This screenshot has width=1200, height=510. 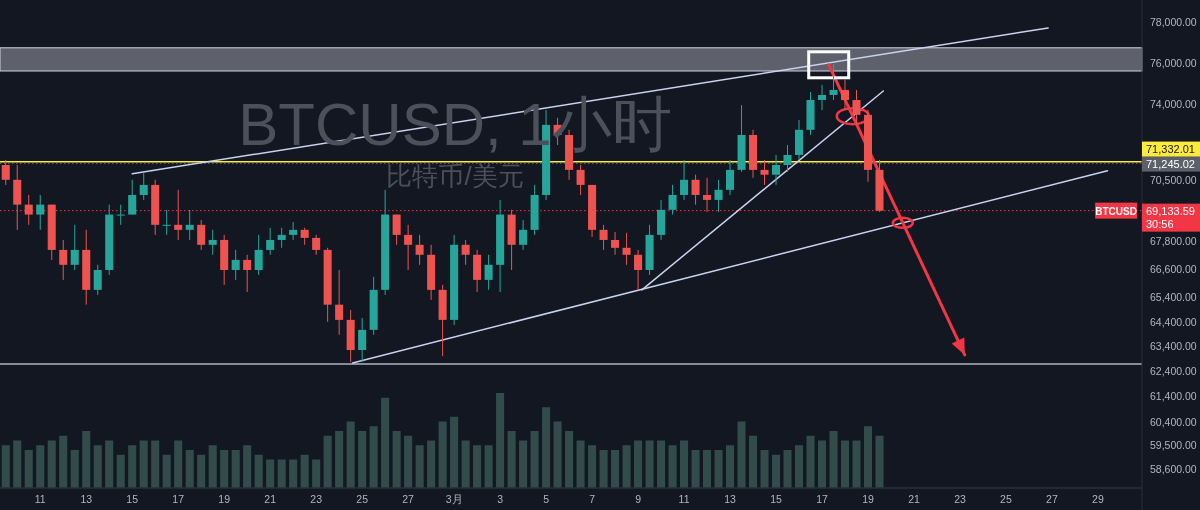 What do you see at coordinates (1173, 104) in the screenshot?
I see `y-tick-label: 74,000.00` at bounding box center [1173, 104].